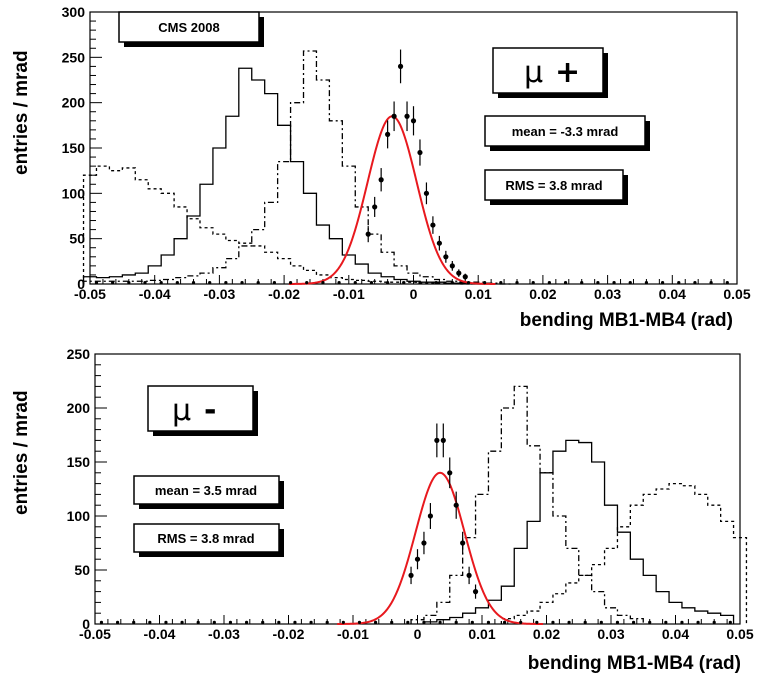 Image resolution: width=759 pixels, height=675 pixels. Describe the element at coordinates (553, 185) in the screenshot. I see `top-rms-text: RMS = 3.8 mrad` at that location.